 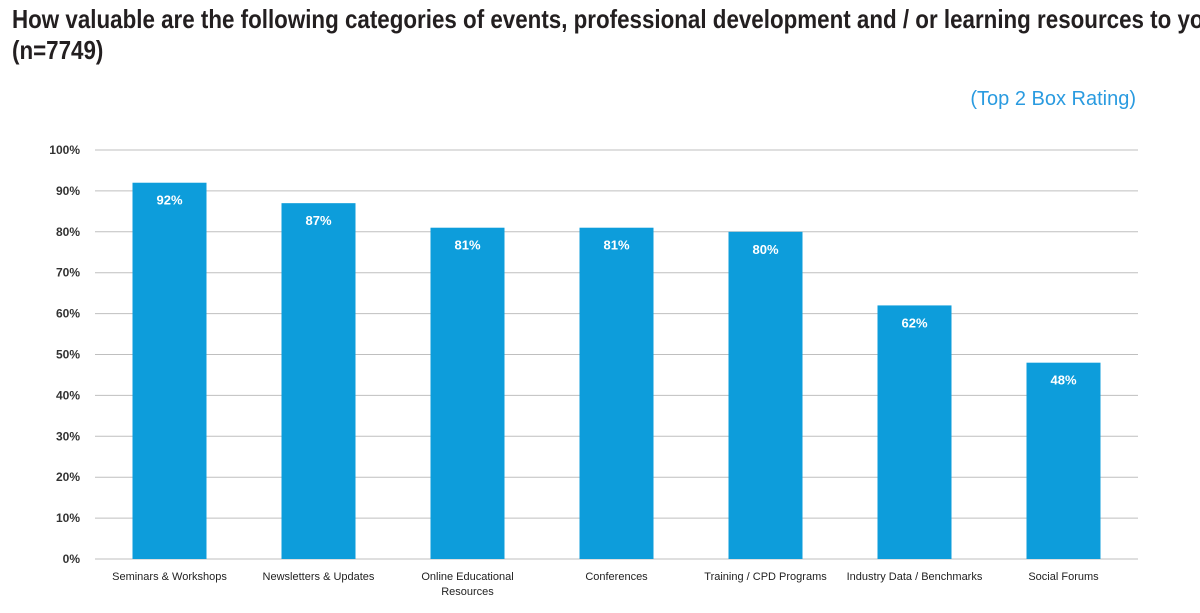 What do you see at coordinates (1063, 577) in the screenshot?
I see `x-category-label: Social Forums` at bounding box center [1063, 577].